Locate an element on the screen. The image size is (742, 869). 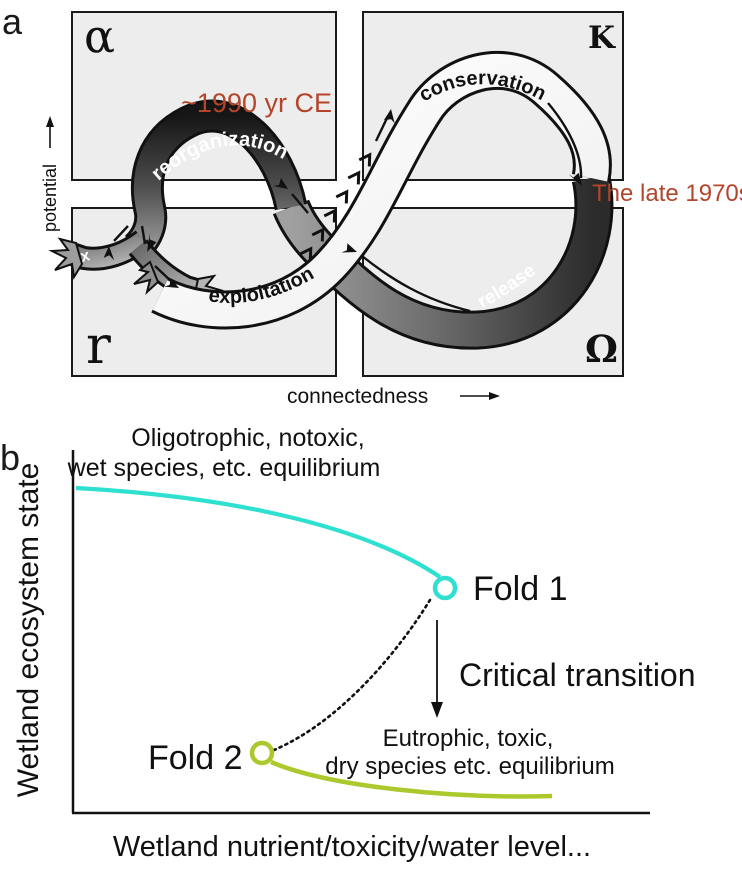
release-ribbon is located at coordinates (443, 261).